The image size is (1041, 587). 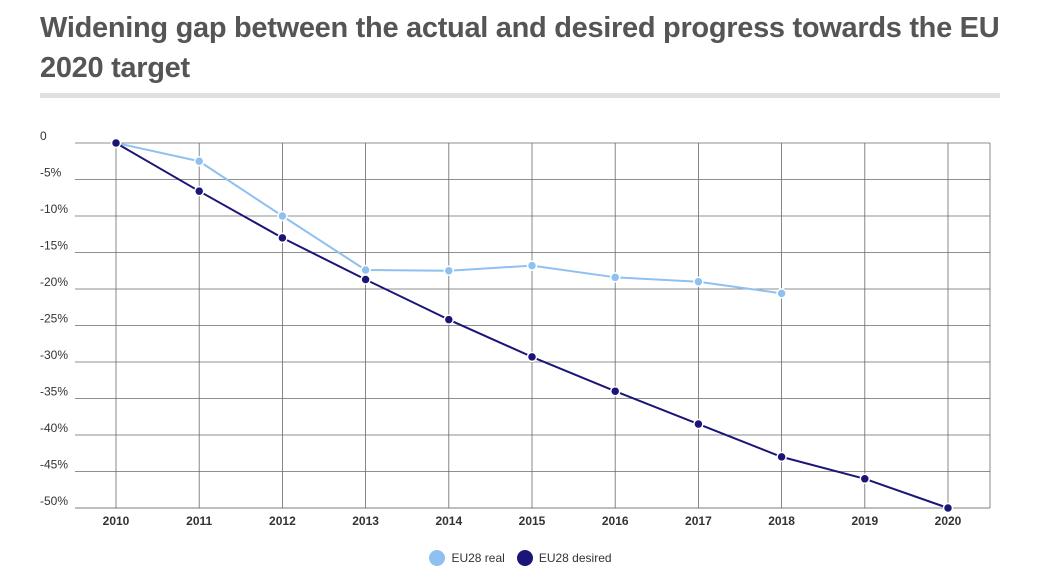 I want to click on y-tick-label: -10%, so click(x=54, y=209).